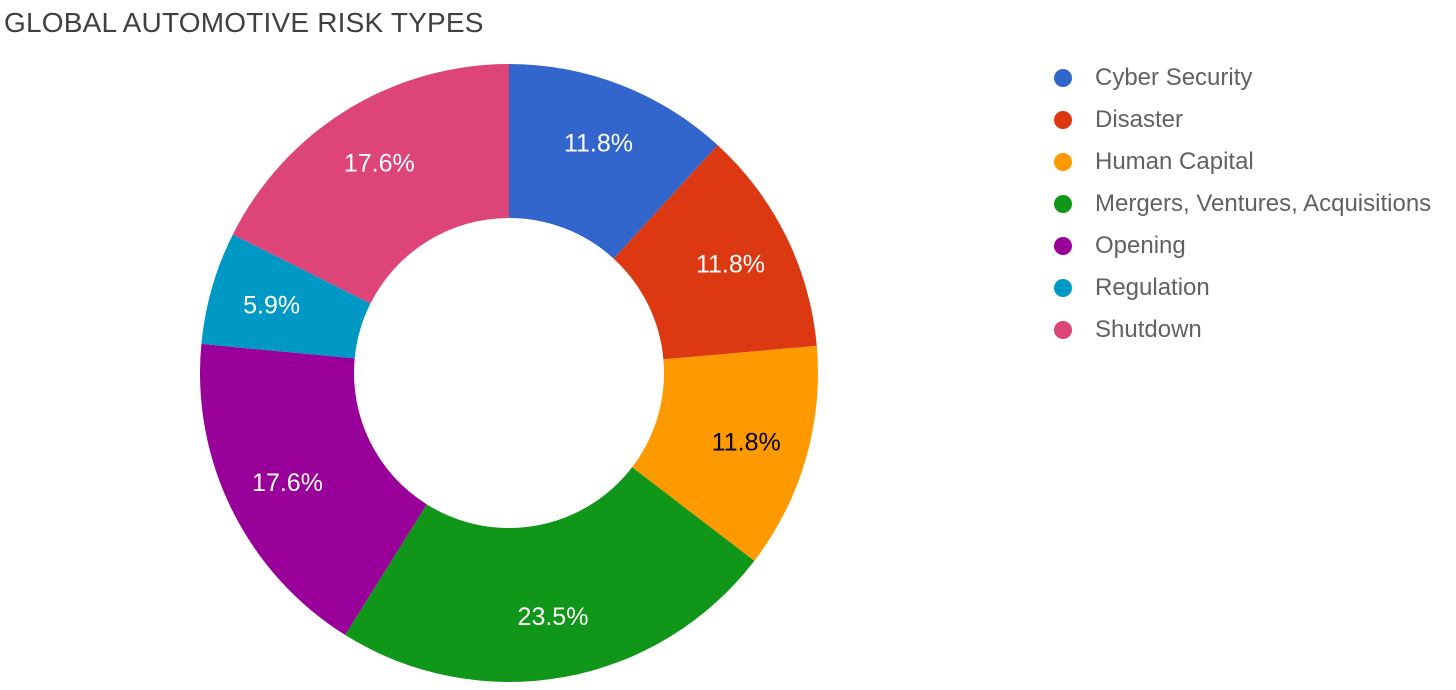 Image resolution: width=1456 pixels, height=690 pixels. Describe the element at coordinates (313, 489) in the screenshot. I see `pie-slice-opening` at that location.